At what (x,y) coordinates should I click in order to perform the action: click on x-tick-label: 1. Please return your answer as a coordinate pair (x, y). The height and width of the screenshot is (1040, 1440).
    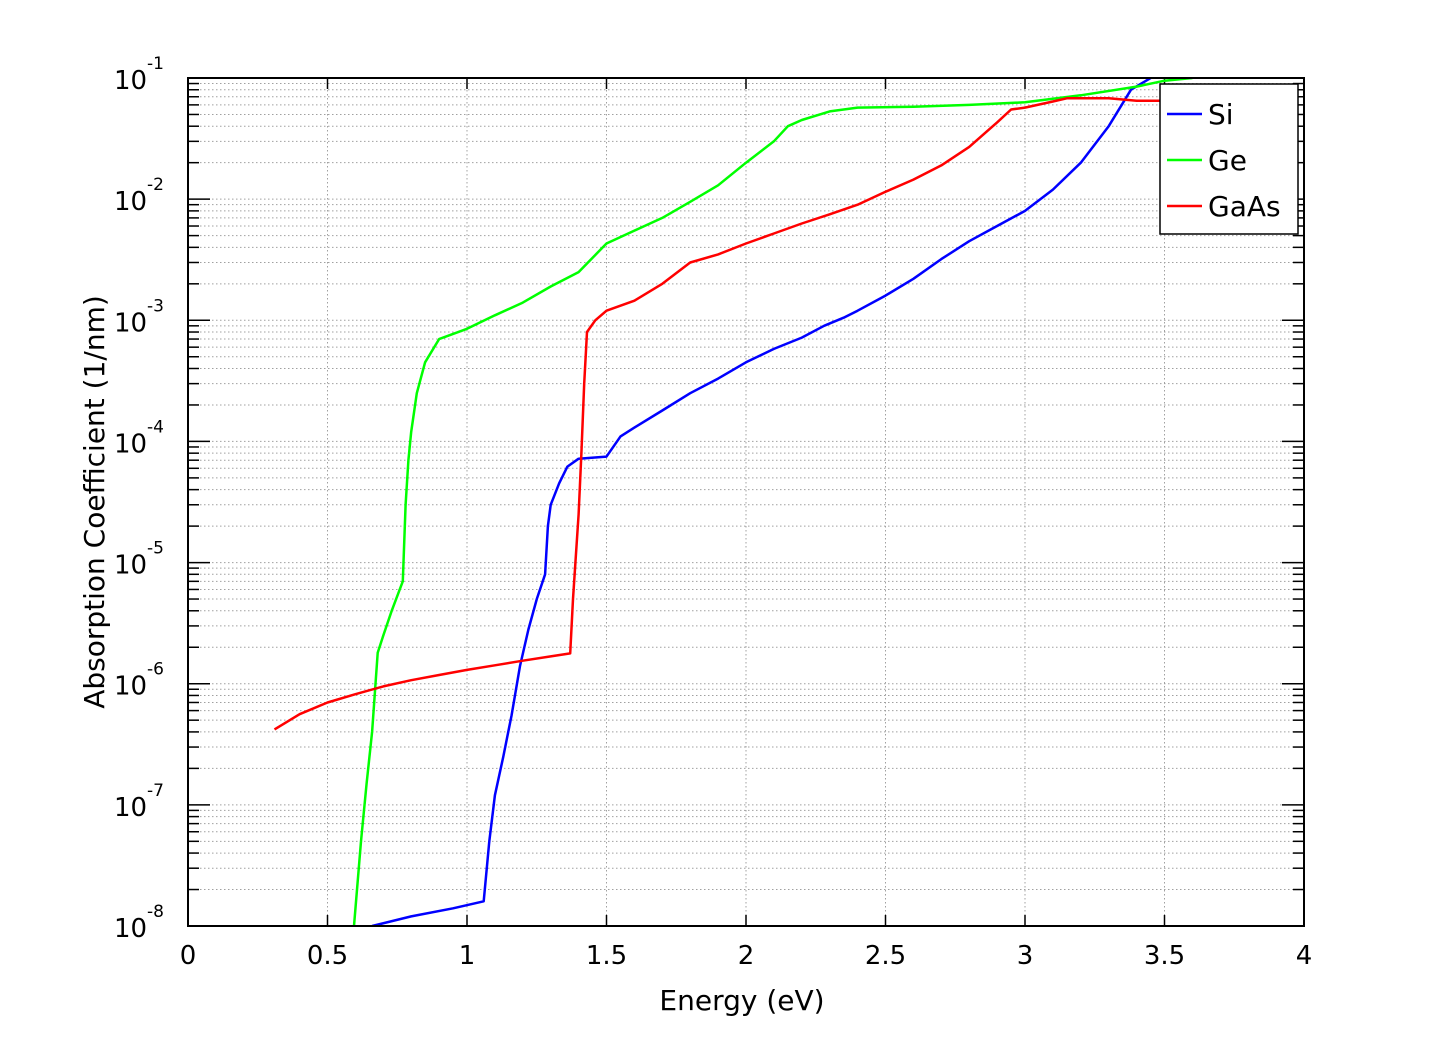
    Looking at the image, I should click on (467, 956).